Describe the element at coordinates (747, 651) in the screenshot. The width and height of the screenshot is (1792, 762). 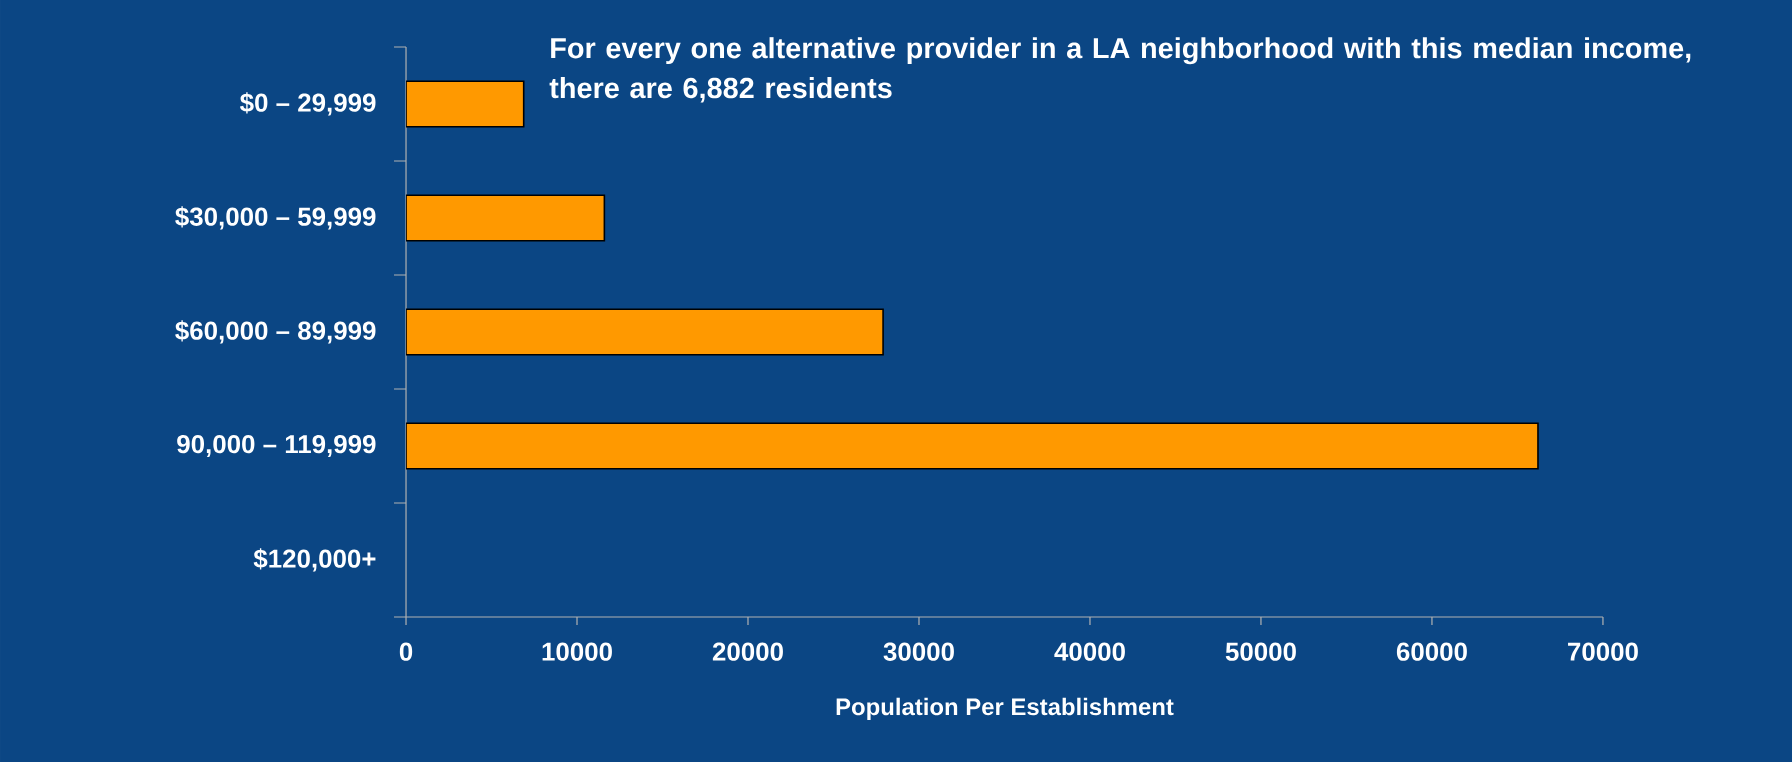
I see `x-tick-label: 20000` at that location.